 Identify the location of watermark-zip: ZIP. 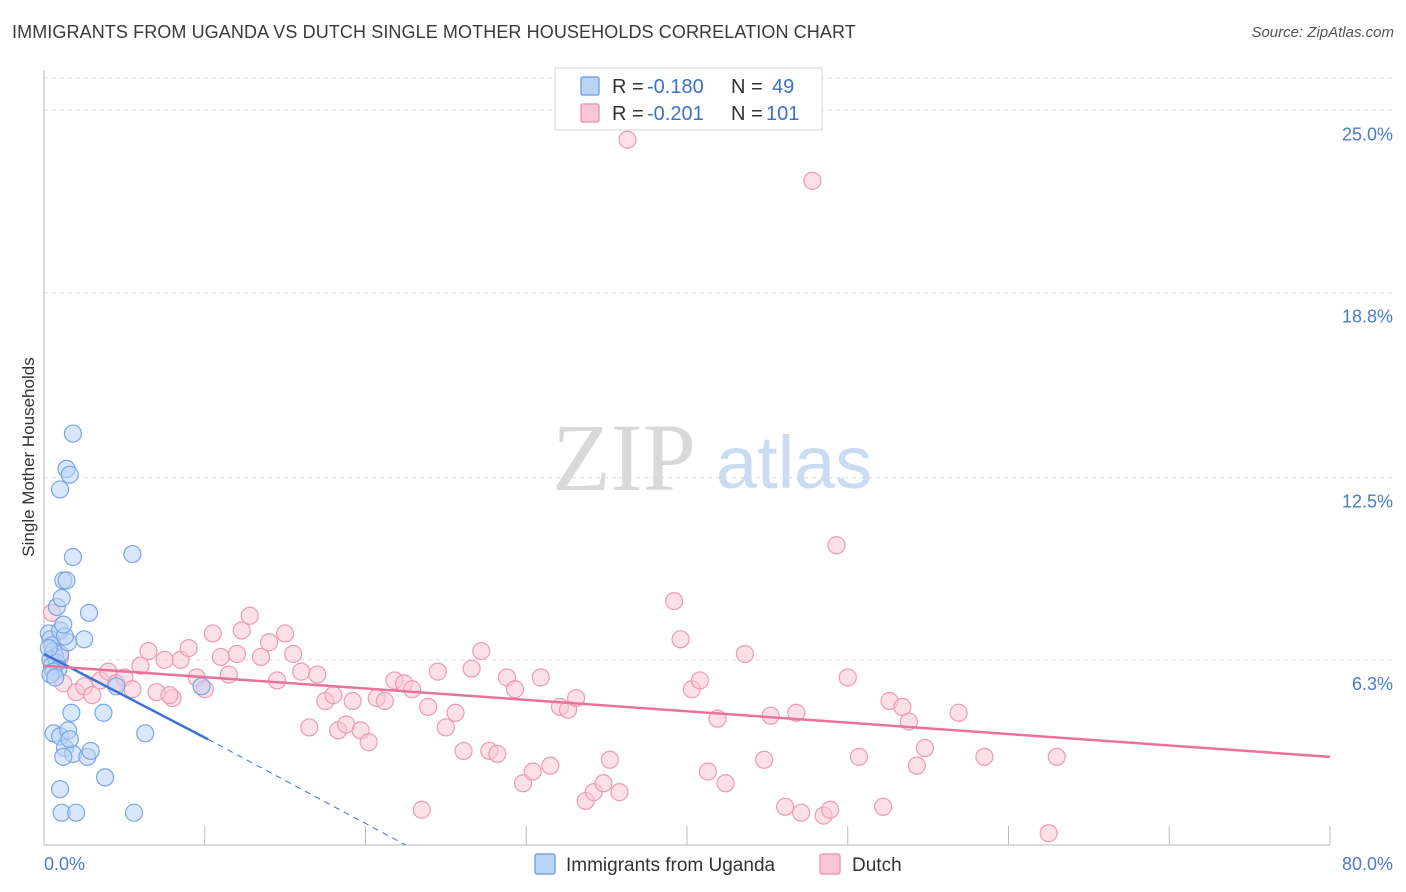
(624, 457).